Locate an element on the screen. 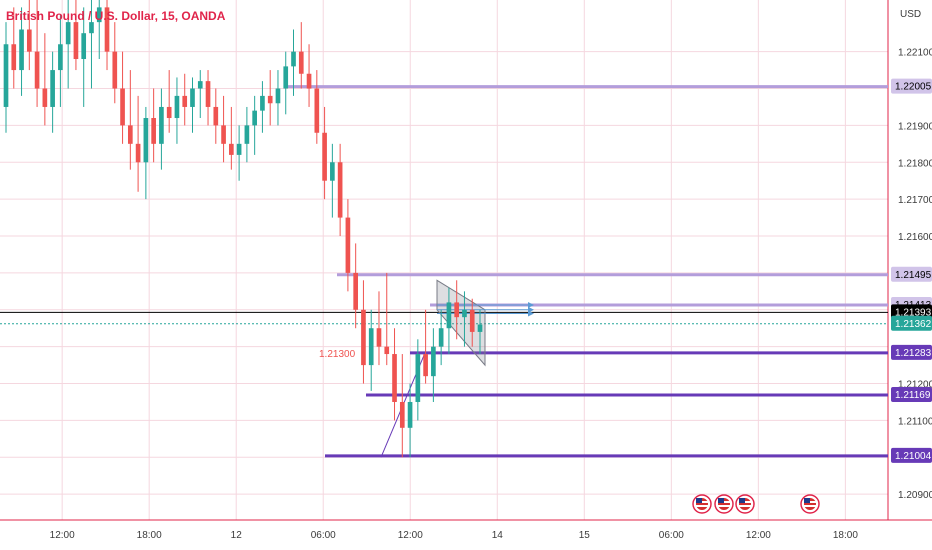  price-tick-label: 1.21200 is located at coordinates (915, 385).